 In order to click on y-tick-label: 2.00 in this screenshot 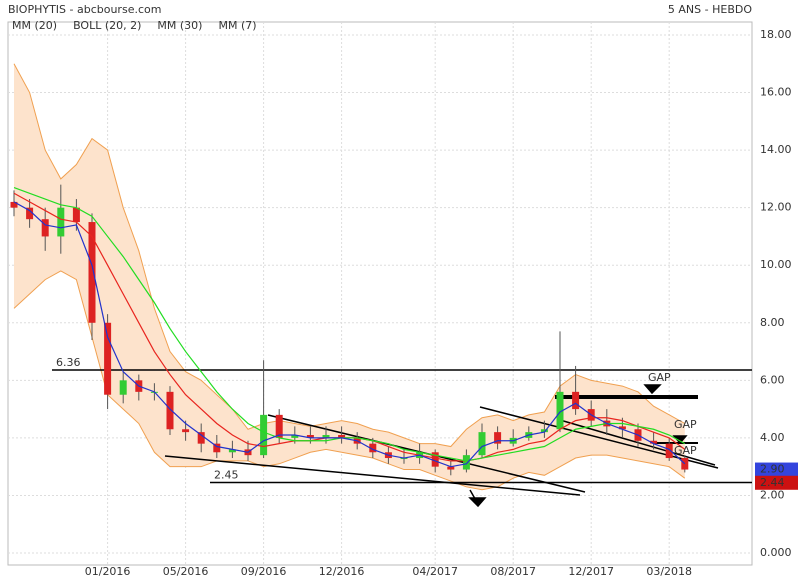, I will do `click(772, 494)`.